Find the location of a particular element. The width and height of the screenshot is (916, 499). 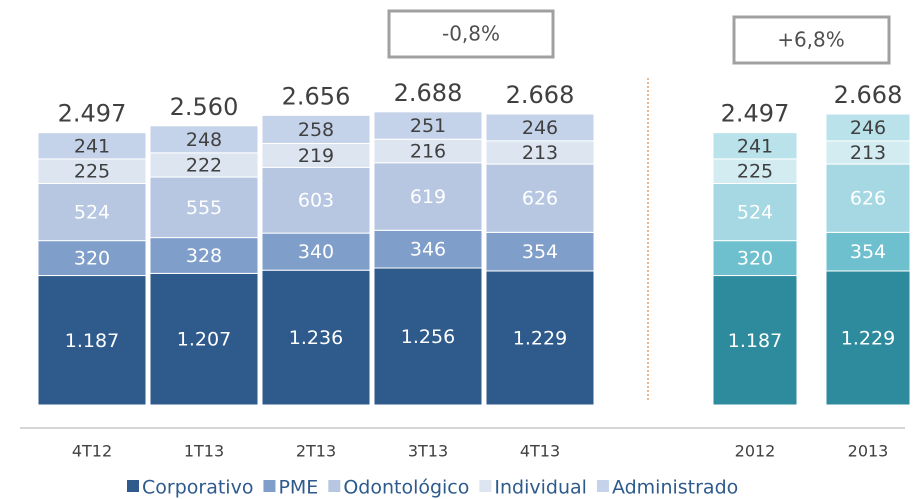

total-label: 2.560 is located at coordinates (204, 107).